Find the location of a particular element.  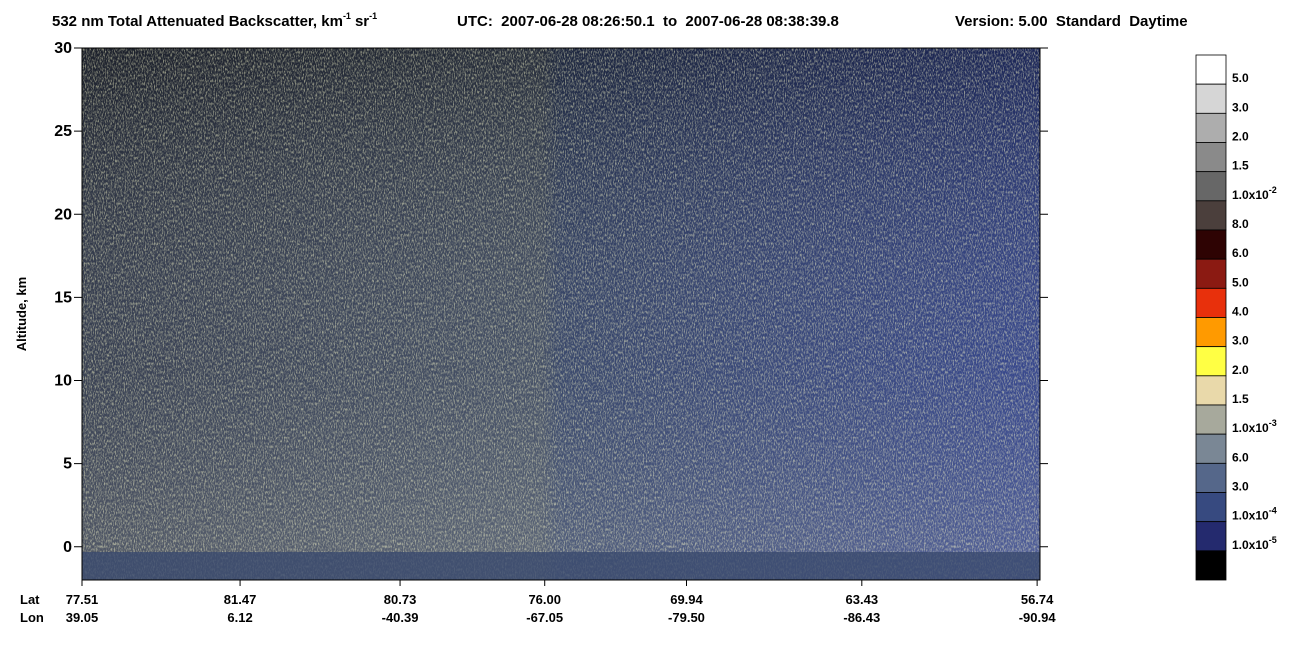

x-tick-lat: 77.51 is located at coordinates (82, 599).